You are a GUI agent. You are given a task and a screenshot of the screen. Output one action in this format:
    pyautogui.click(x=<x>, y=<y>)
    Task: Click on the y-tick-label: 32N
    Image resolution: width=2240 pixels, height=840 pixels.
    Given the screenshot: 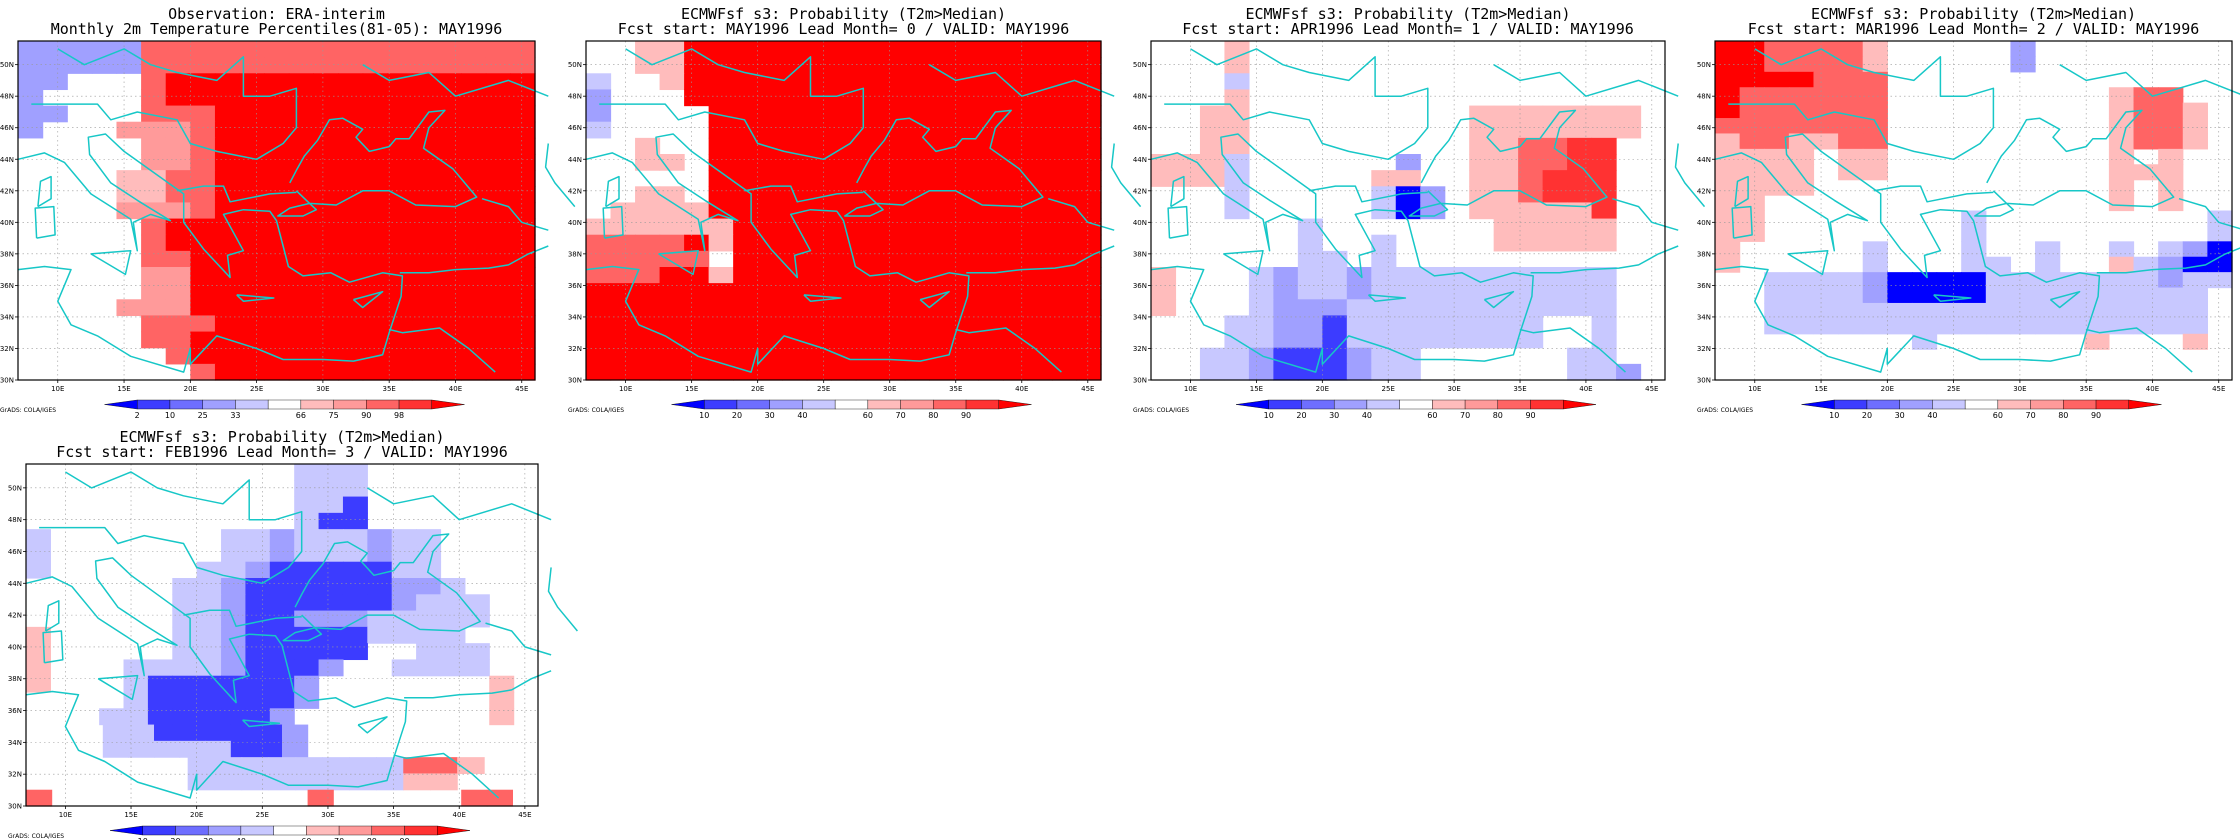 What is the action you would take?
    pyautogui.click(x=7, y=349)
    